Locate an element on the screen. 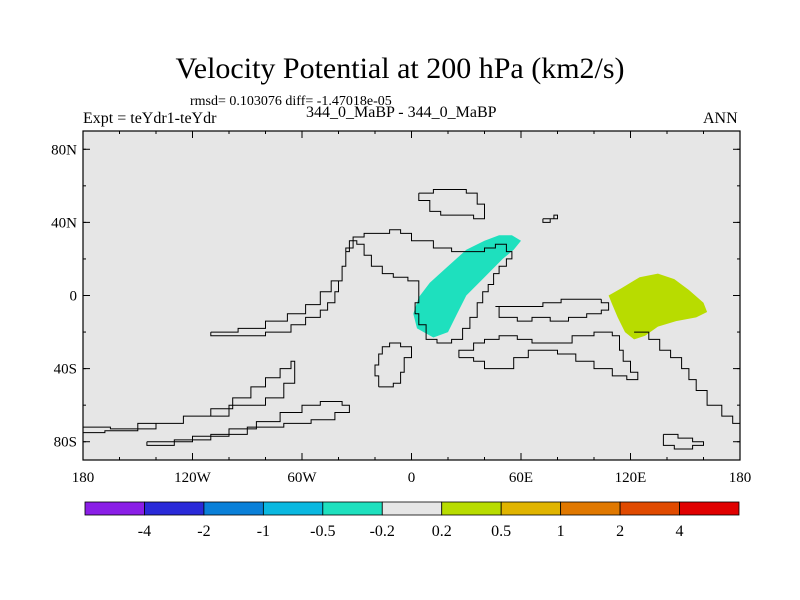 This screenshot has height=600, width=800. anomaly-regions is located at coordinates (560, 287).